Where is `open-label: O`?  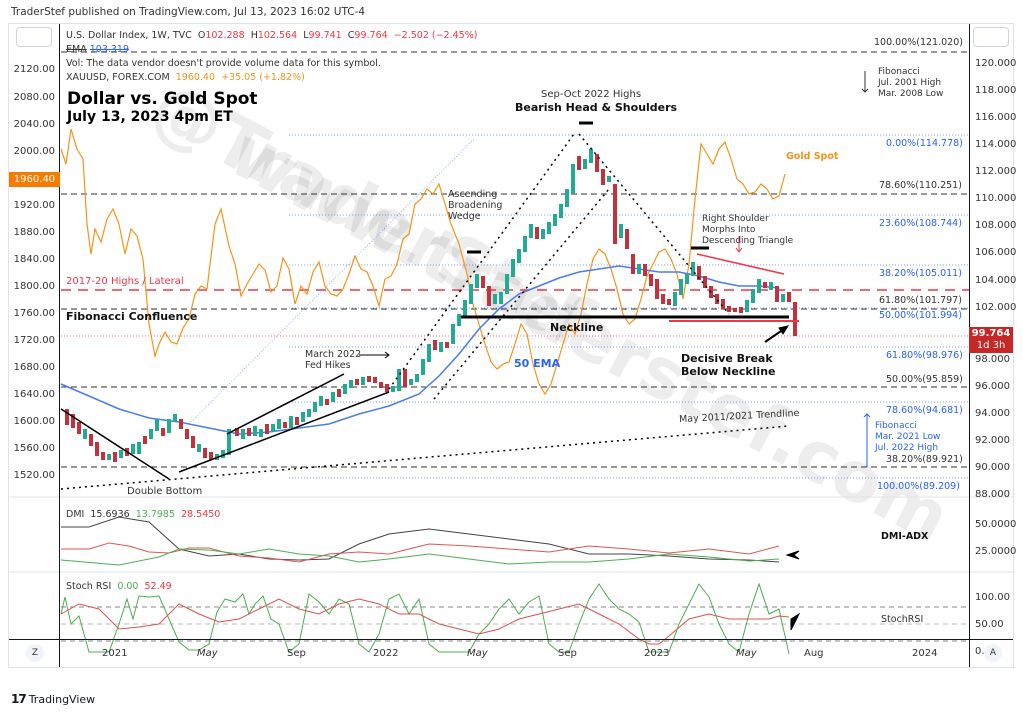 open-label: O is located at coordinates (201, 35).